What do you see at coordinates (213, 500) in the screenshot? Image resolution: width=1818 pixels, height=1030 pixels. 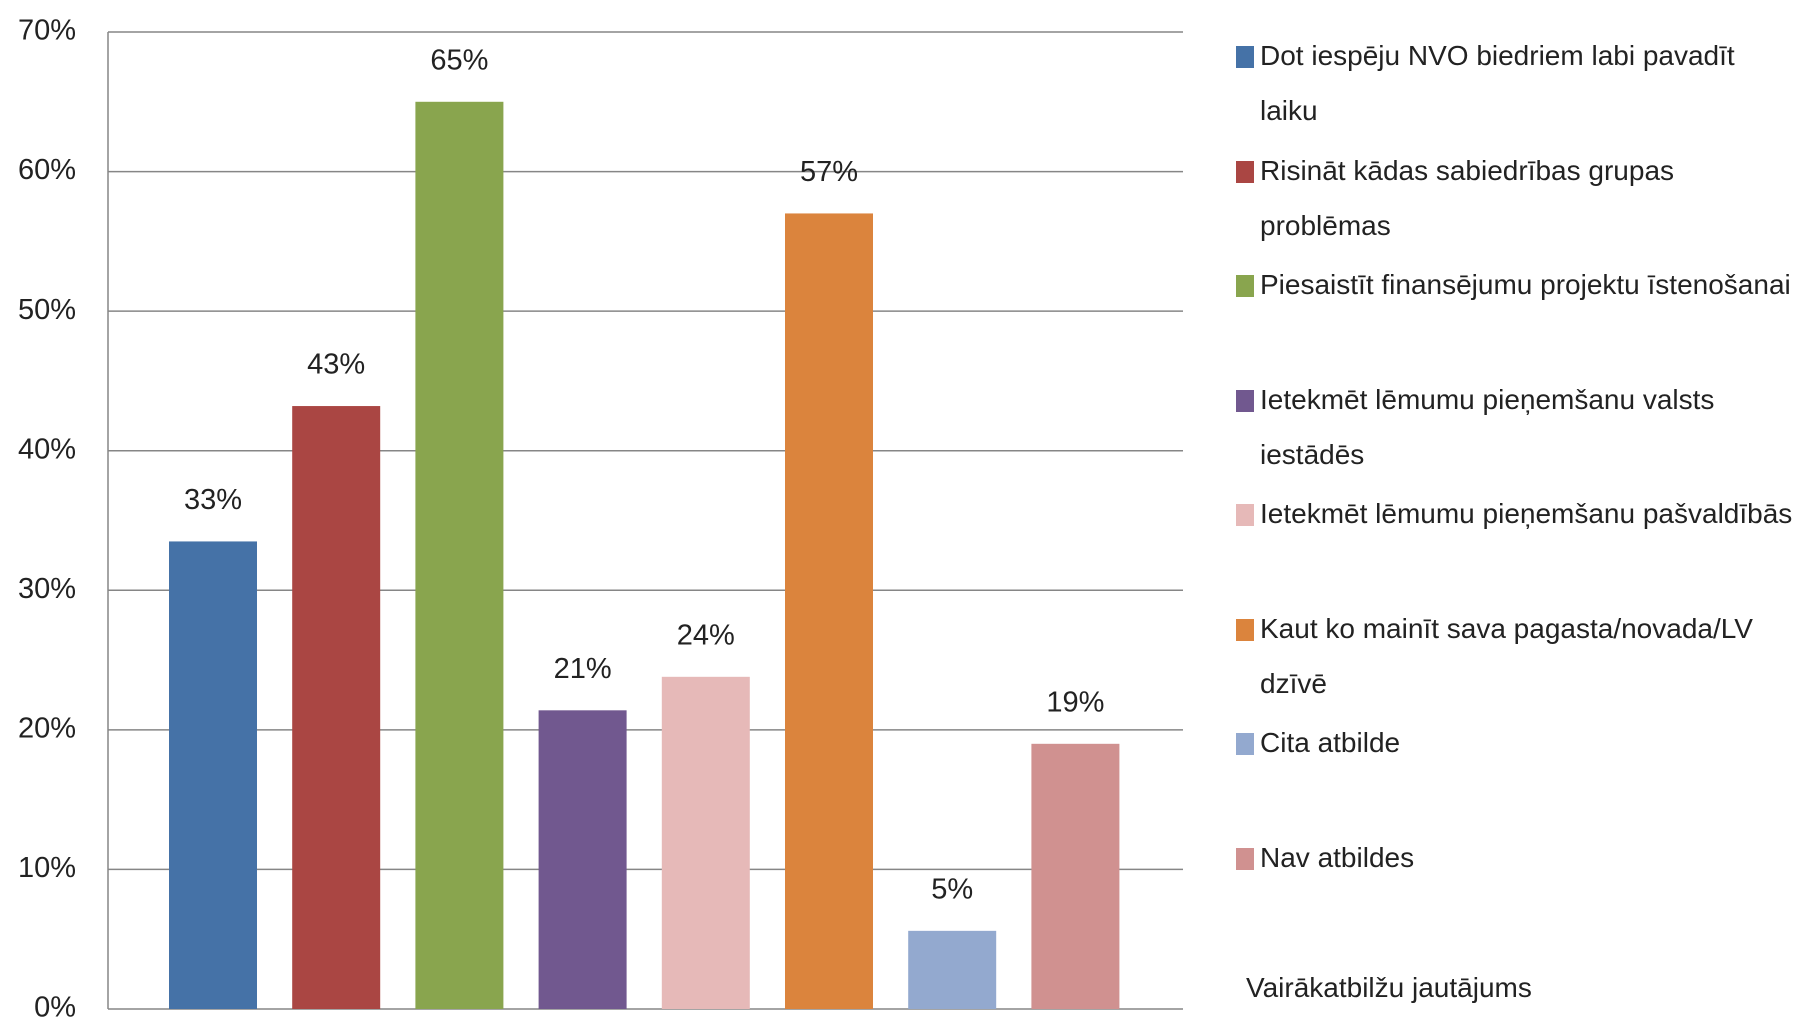 I see `data-label: 33%` at bounding box center [213, 500].